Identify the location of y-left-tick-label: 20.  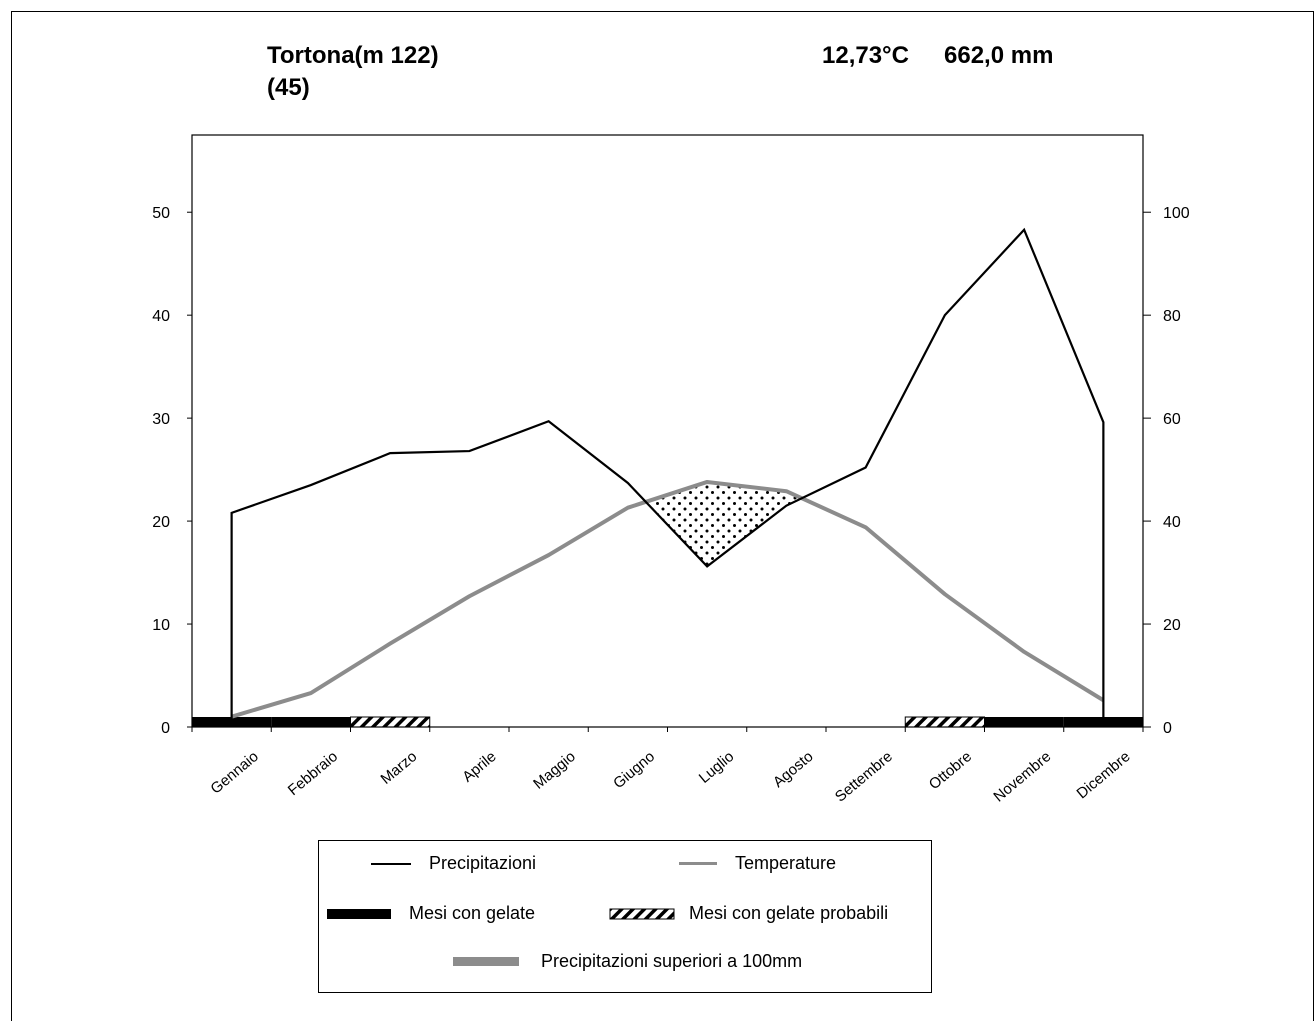
(161, 522).